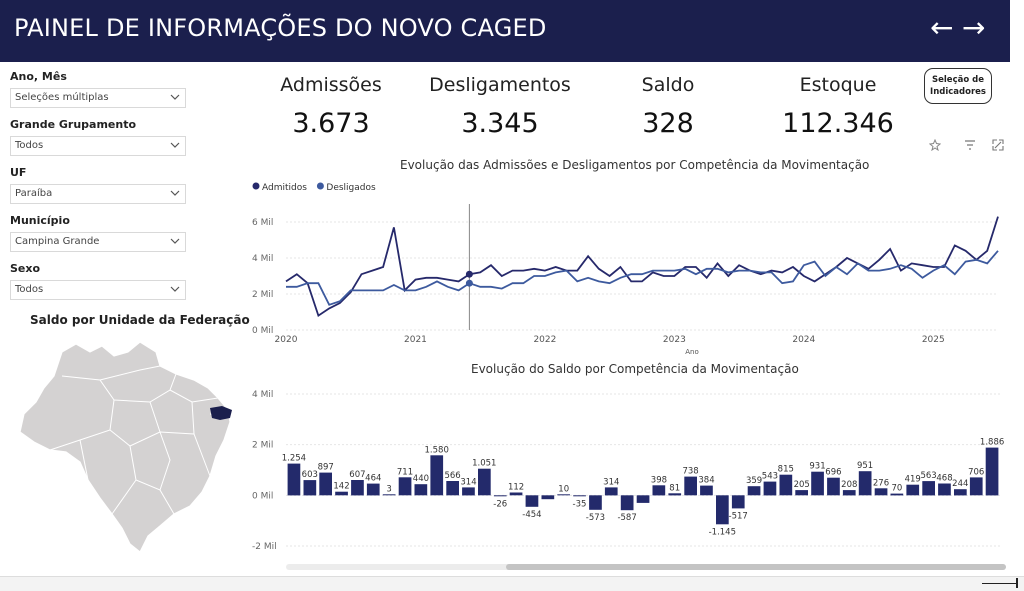 This screenshot has height=591, width=1024. What do you see at coordinates (98, 146) in the screenshot?
I see `filter-dropdown-grande-grupamento: Todos` at bounding box center [98, 146].